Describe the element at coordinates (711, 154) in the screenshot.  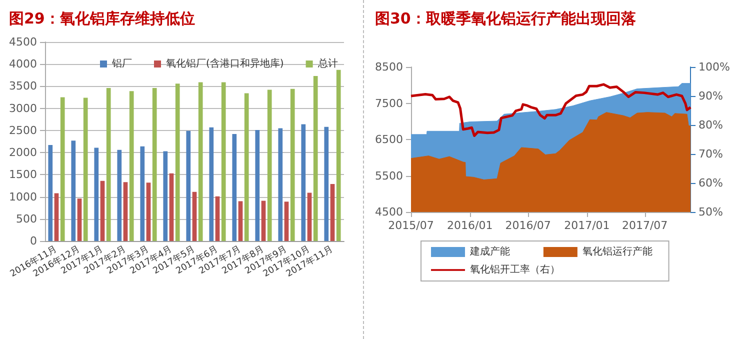
I see `y2-tick-label: 70%` at that location.